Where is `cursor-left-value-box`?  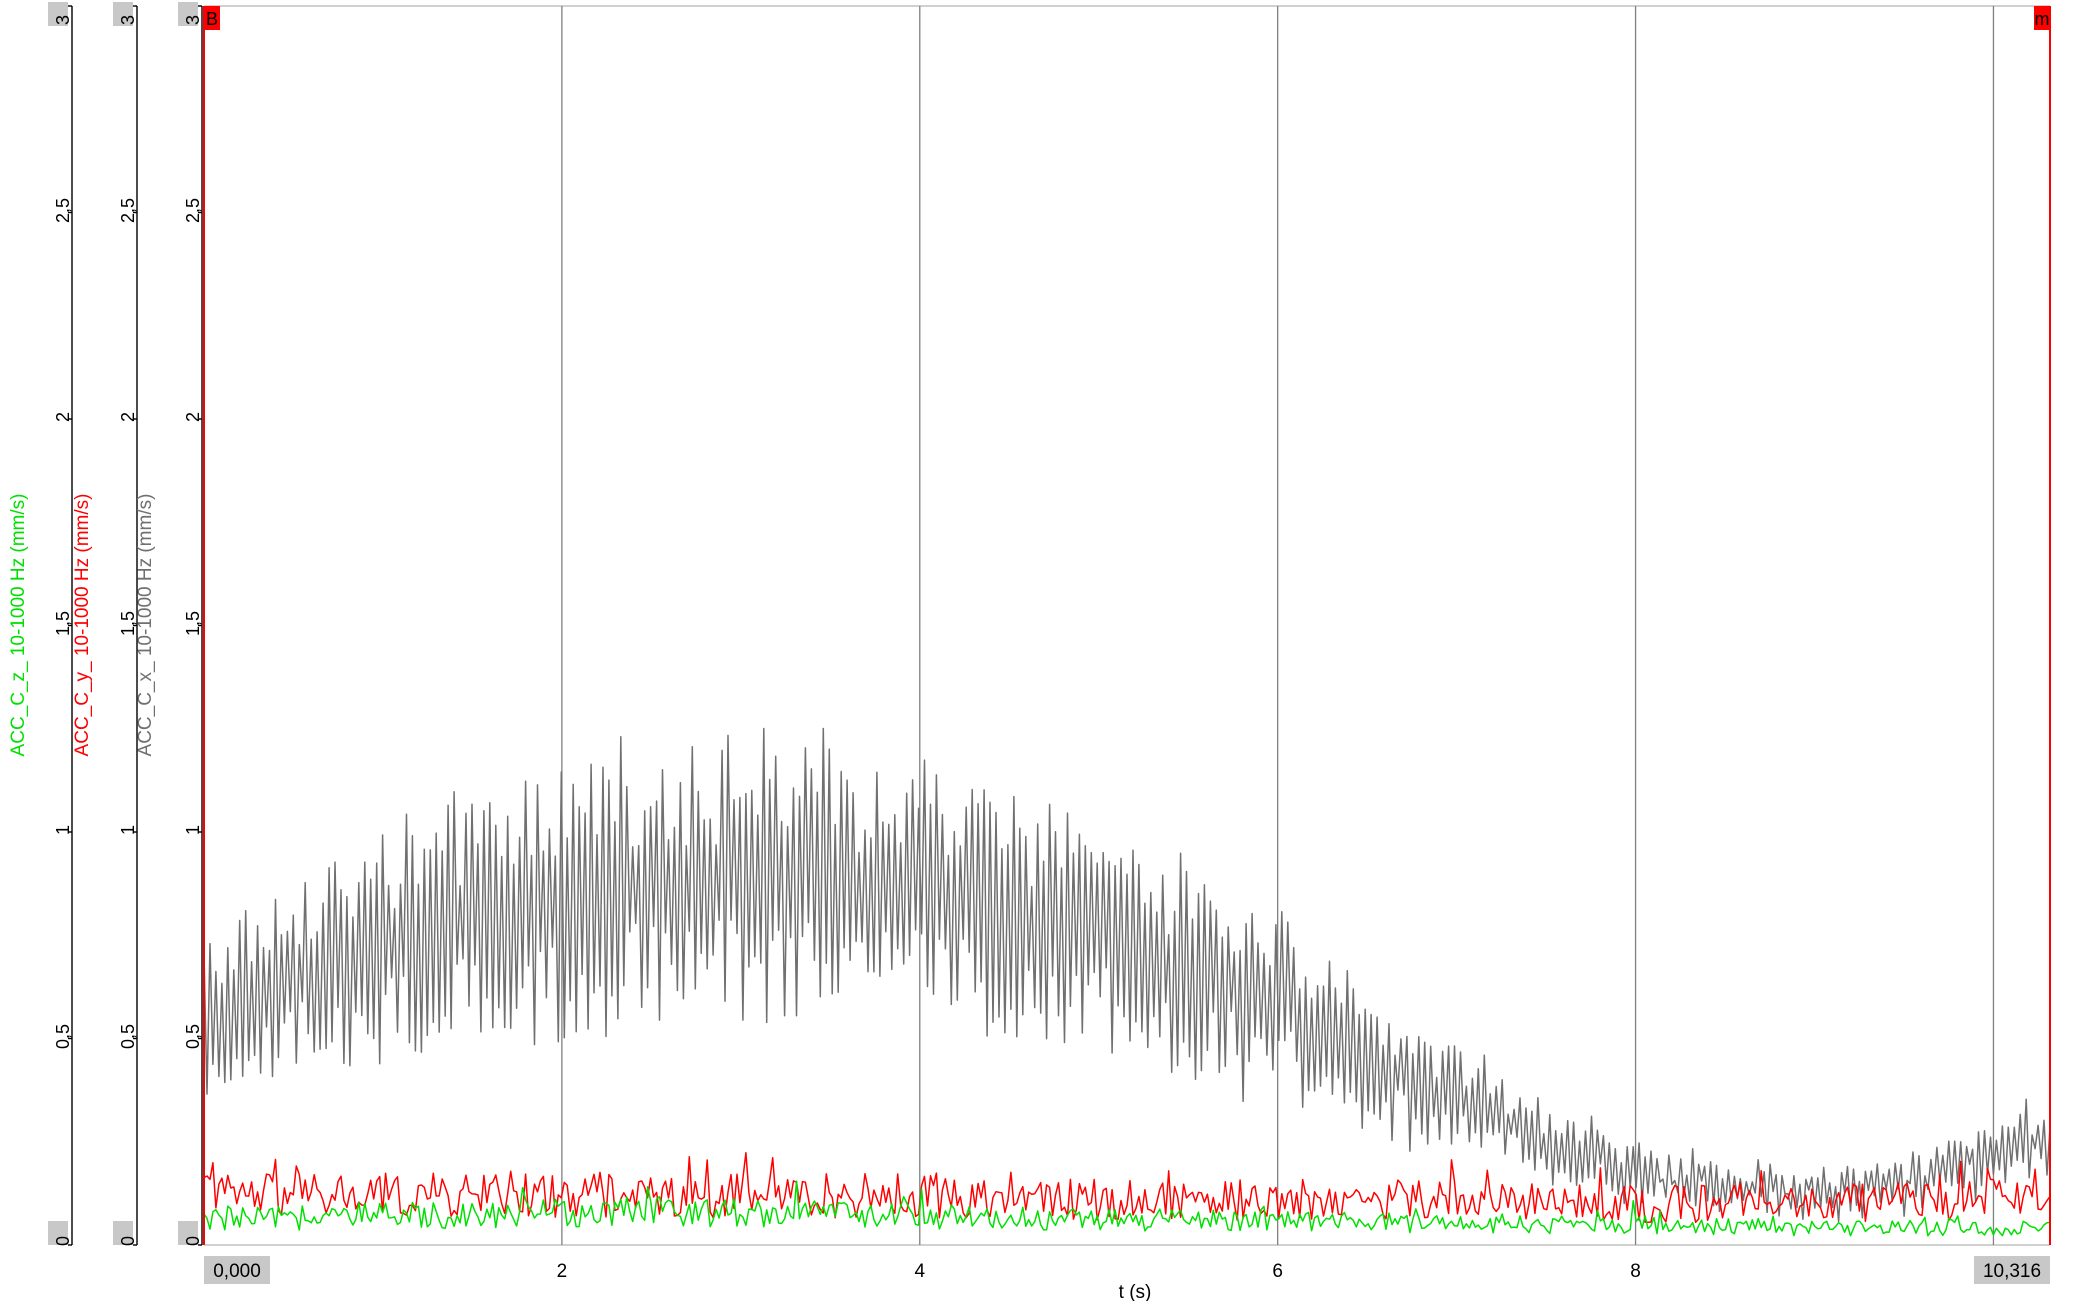 cursor-left-value-box is located at coordinates (237, 1270).